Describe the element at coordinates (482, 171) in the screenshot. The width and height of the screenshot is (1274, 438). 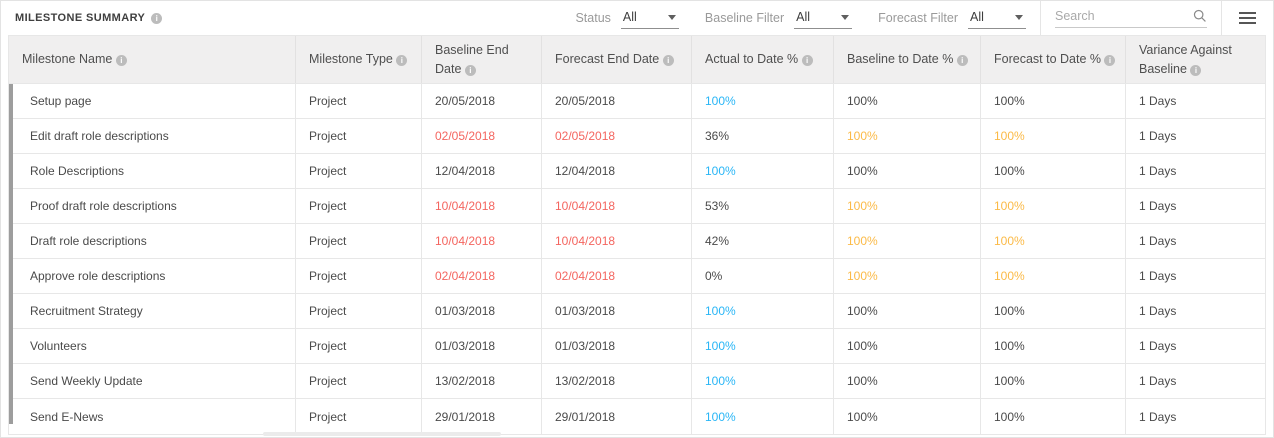
I see `cell-baseline-end-date: 12/04/2018` at that location.